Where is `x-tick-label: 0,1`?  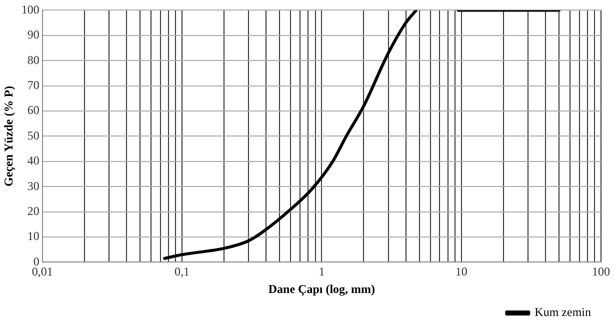
x-tick-label: 0,1 is located at coordinates (182, 271).